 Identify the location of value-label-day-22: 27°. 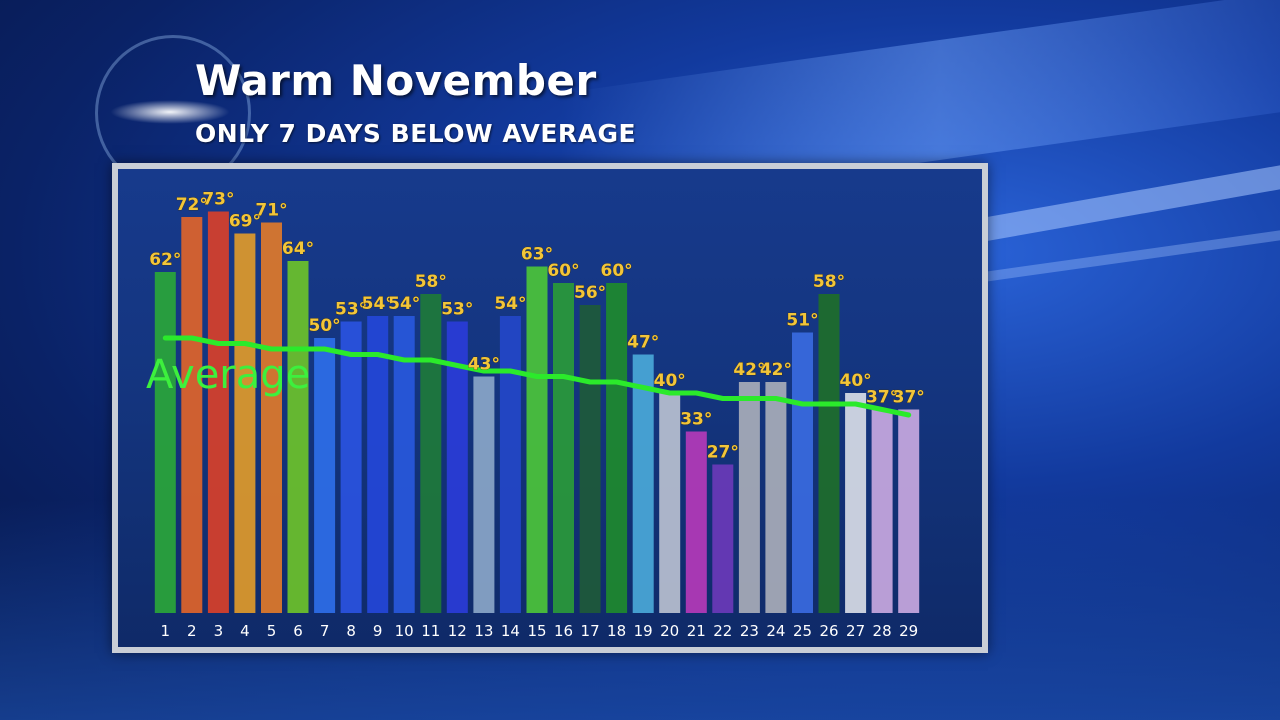
(723, 453).